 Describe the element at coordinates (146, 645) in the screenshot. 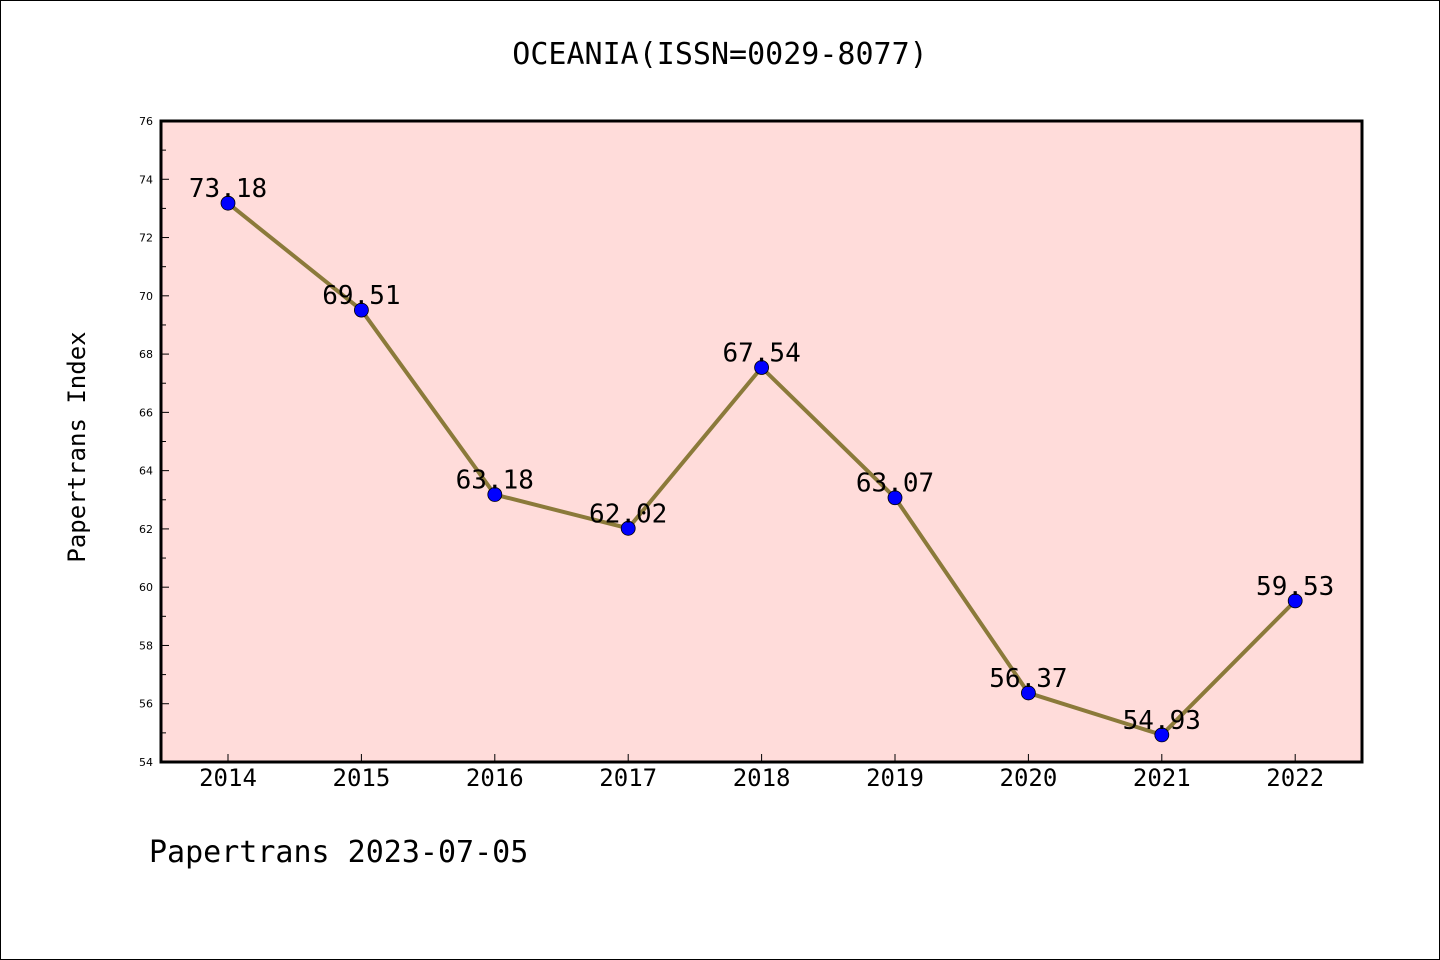

I see `y-tick-label: 58` at that location.